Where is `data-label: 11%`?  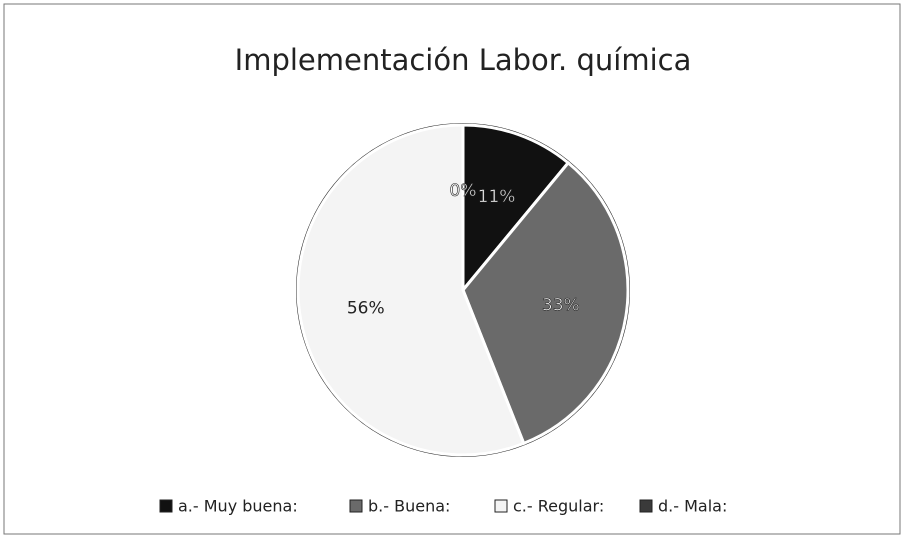 data-label: 11% is located at coordinates (497, 197).